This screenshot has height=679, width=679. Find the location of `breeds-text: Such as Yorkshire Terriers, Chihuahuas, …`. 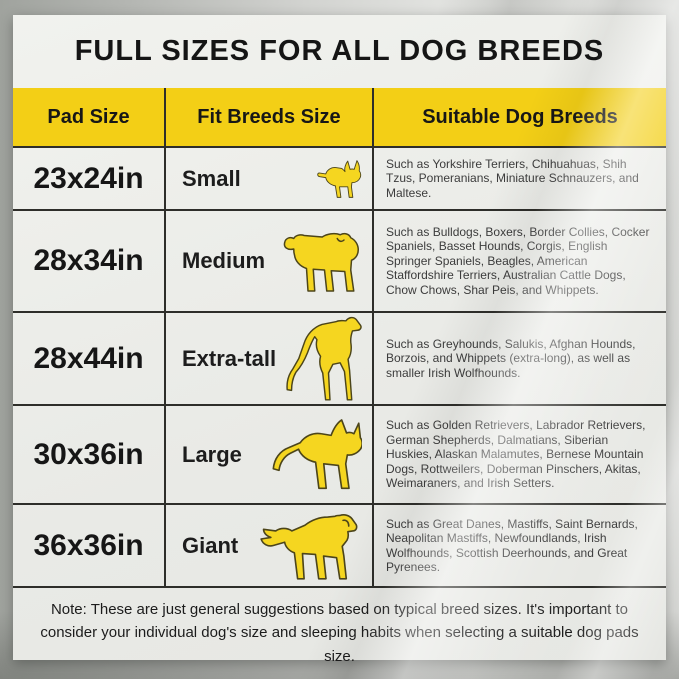

breeds-text: Such as Yorkshire Terriers, Chihuahuas, … is located at coordinates (512, 178).